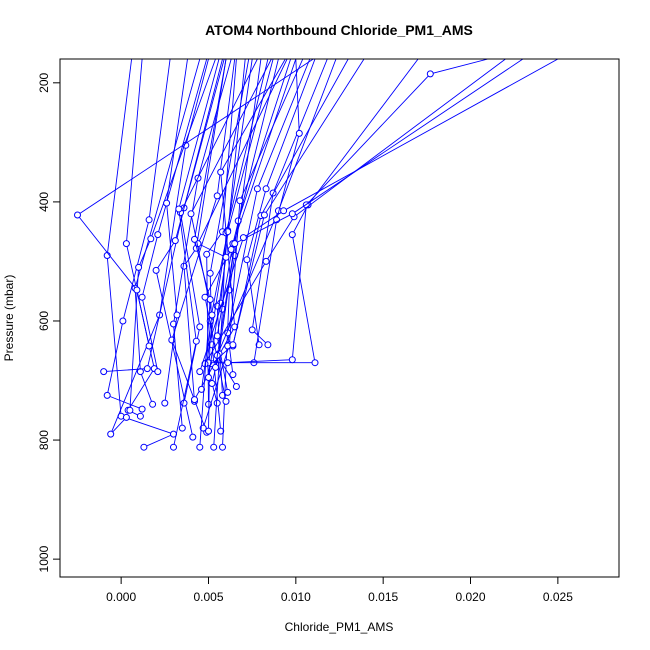 This screenshot has height=650, width=650. Describe the element at coordinates (296, 597) in the screenshot. I see `x-tick-label: 0.010` at that location.